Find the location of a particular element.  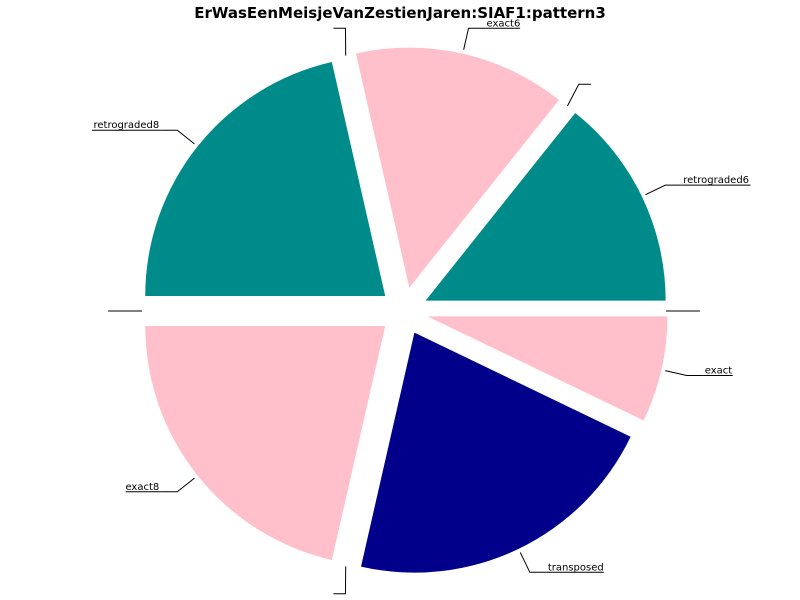

slice-label: exact is located at coordinates (719, 371).